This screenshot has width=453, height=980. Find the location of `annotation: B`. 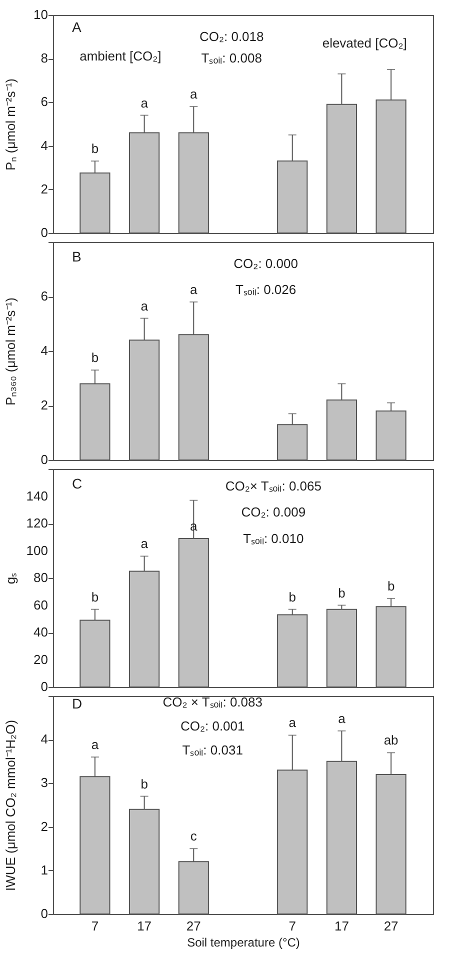

annotation: B is located at coordinates (77, 256).